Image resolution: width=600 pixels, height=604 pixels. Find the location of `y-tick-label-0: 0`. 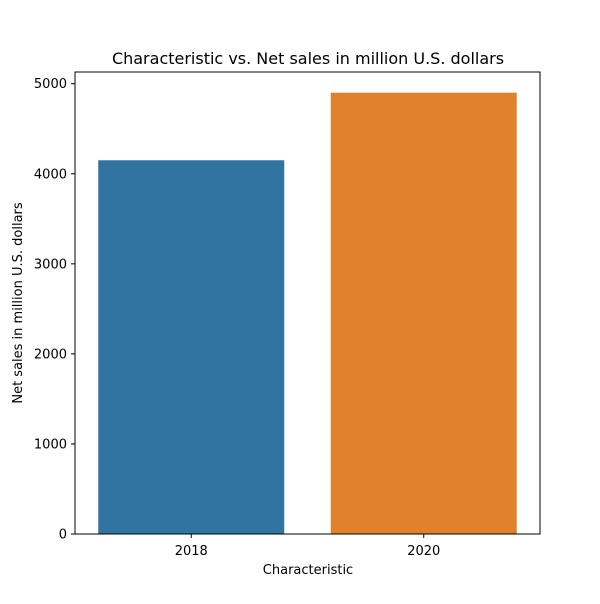

y-tick-label-0: 0 is located at coordinates (63, 535).